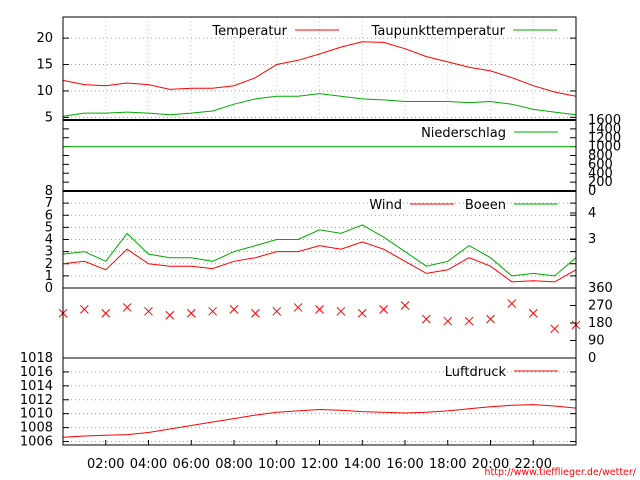 This screenshot has height=480, width=640. Describe the element at coordinates (561, 472) in the screenshot. I see `source-url: http://www.tiefflieger.de/wetter/` at that location.